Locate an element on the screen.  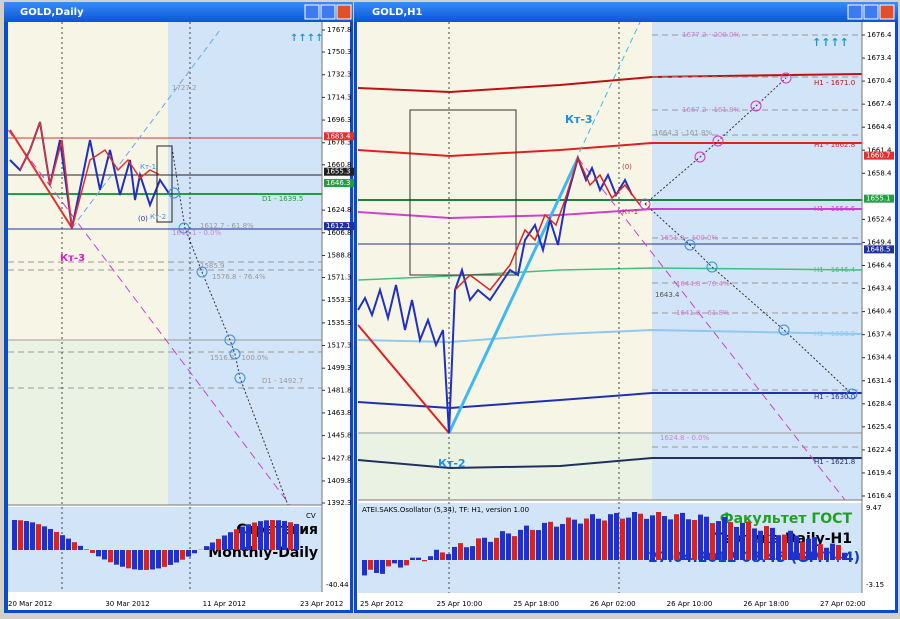
price-label: 1676.4 is located at coordinates (879, 35).